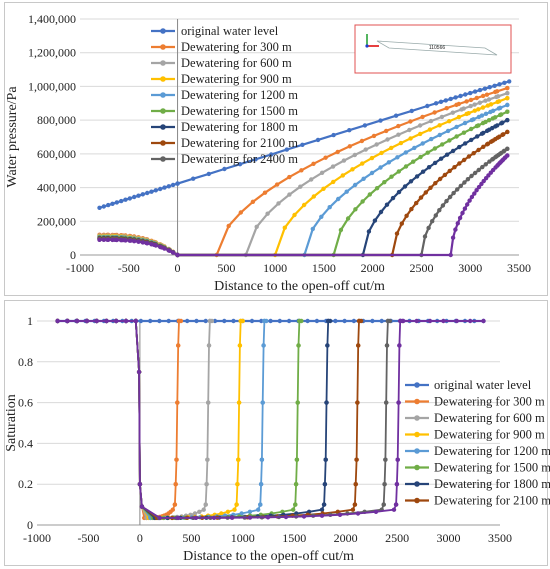 Image resolution: width=550 pixels, height=569 pixels. I want to click on legend-label: Dewatering for 900 m, so click(236, 79).